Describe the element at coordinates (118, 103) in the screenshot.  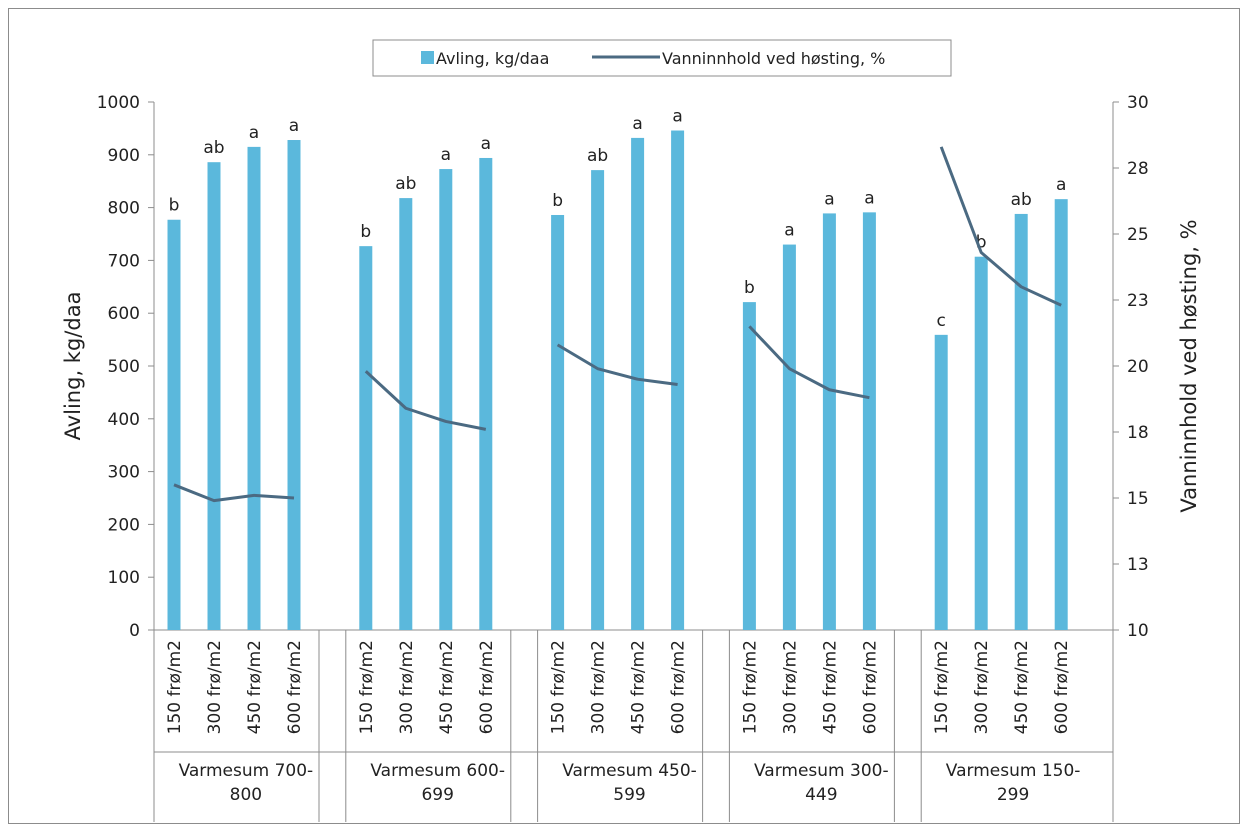
I see `y-left-tick-label: 1000` at that location.